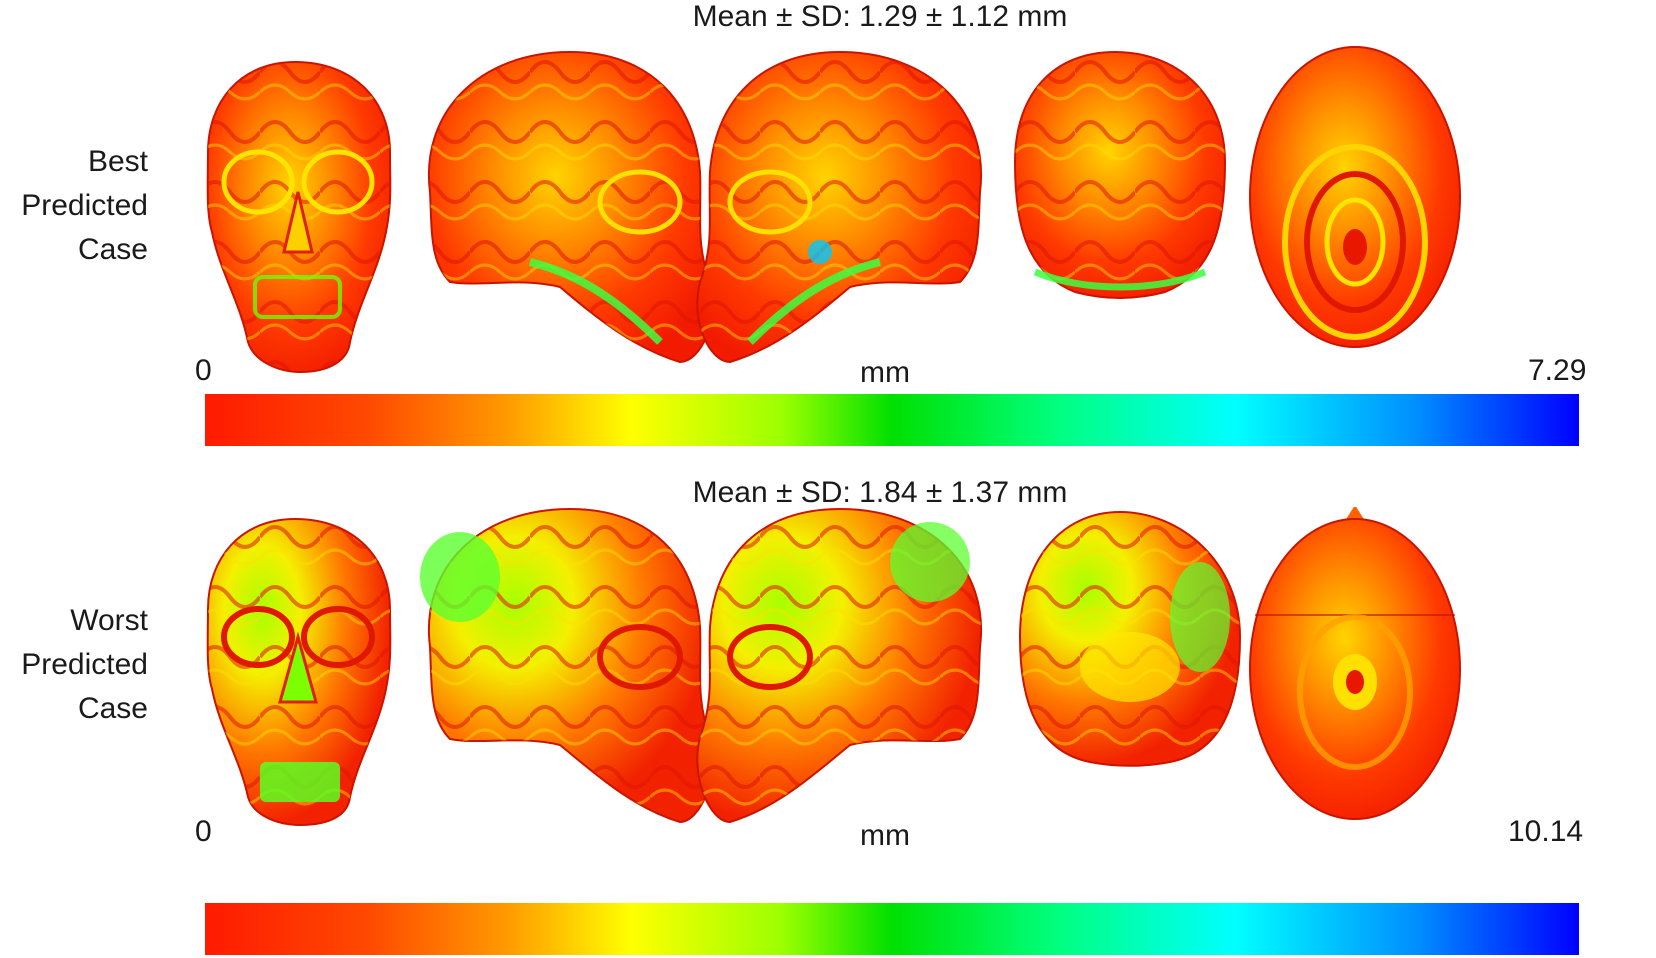  I want to click on best-mean-sd-title: Mean ± SD: 1.29 ± 1.12 mm, so click(880, 16).